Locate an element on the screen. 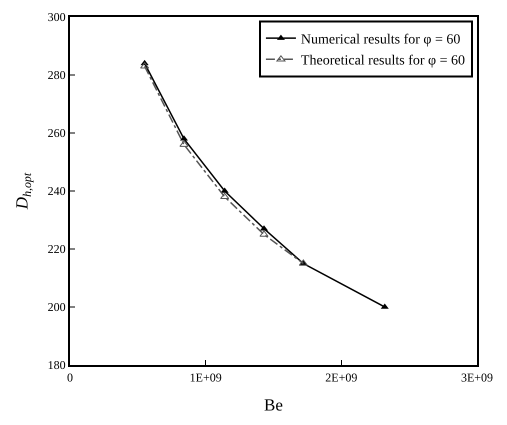  x-tick-label: 3E+09 is located at coordinates (477, 377).